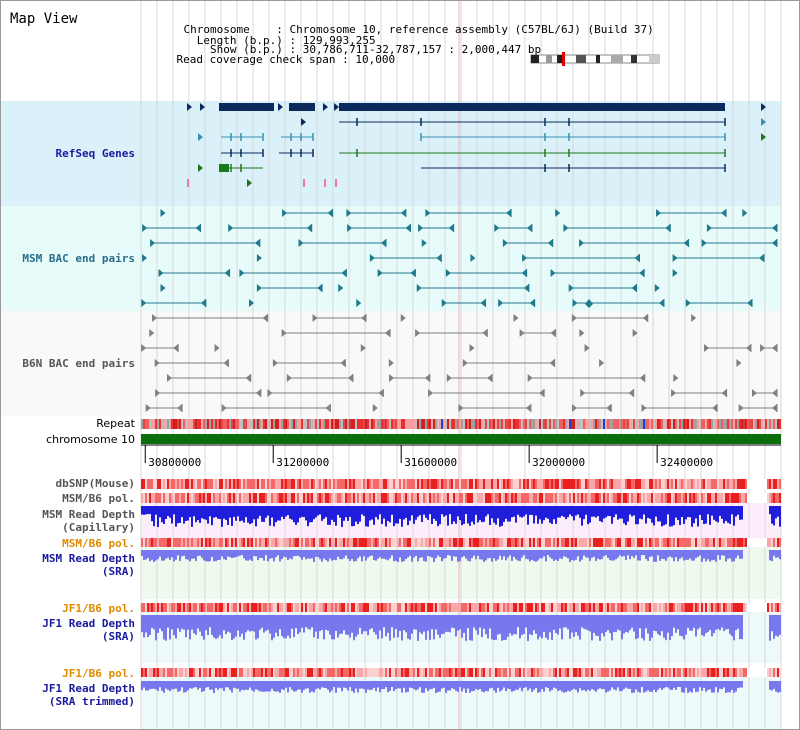  What do you see at coordinates (78, 258) in the screenshot?
I see `msm-bac-label: MSM BAC end pairs` at bounding box center [78, 258].